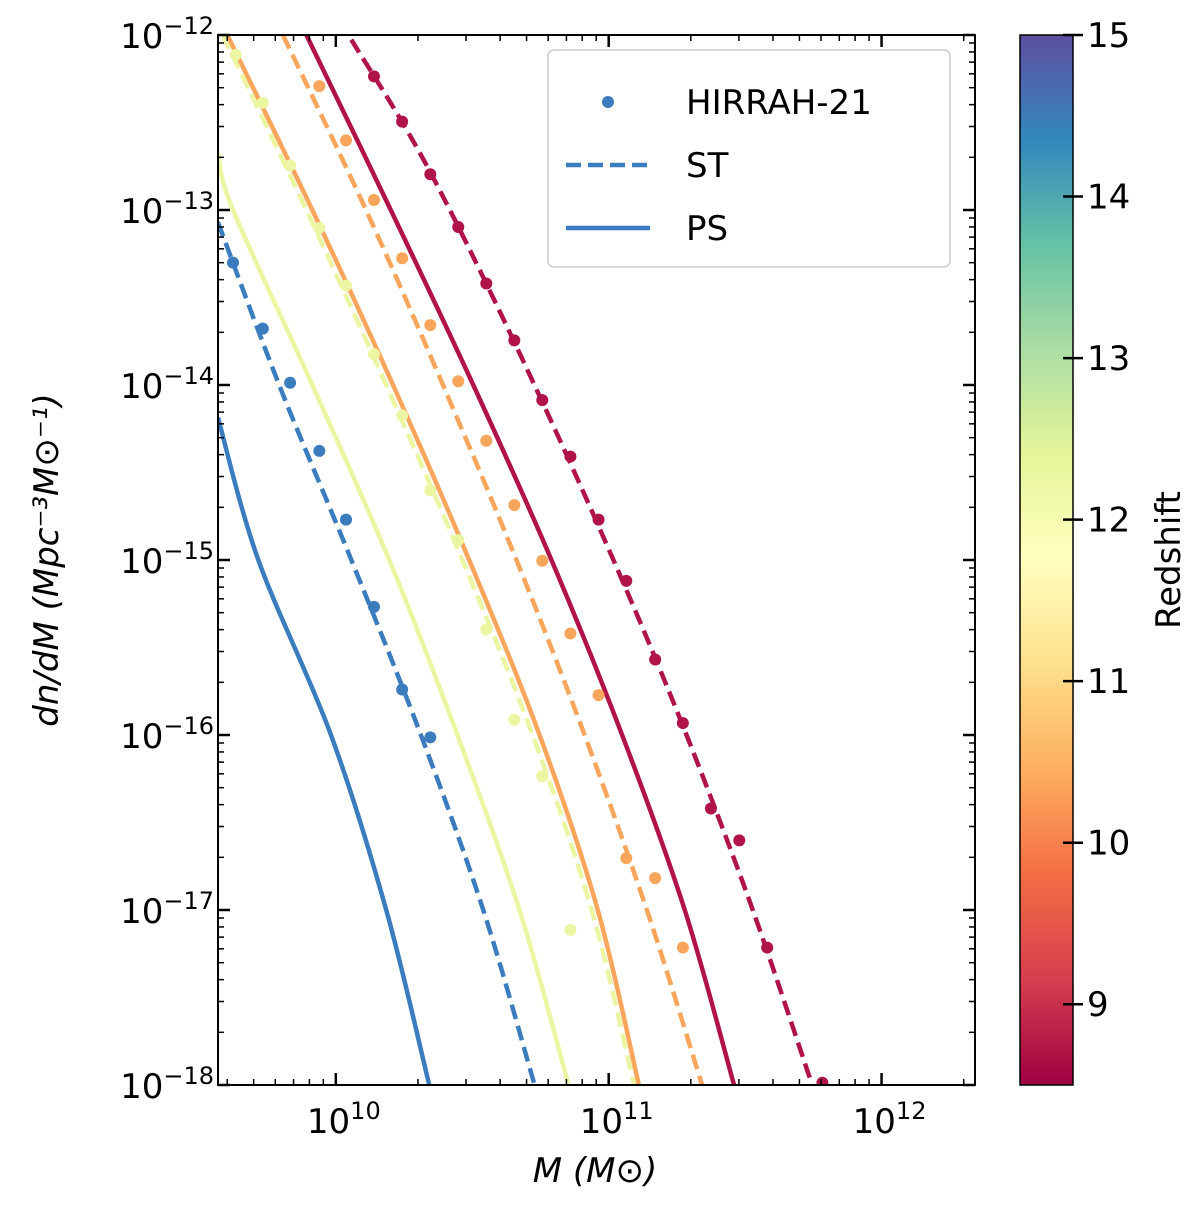  Describe the element at coordinates (1108, 844) in the screenshot. I see `colorbar-tick-label: 10` at that location.